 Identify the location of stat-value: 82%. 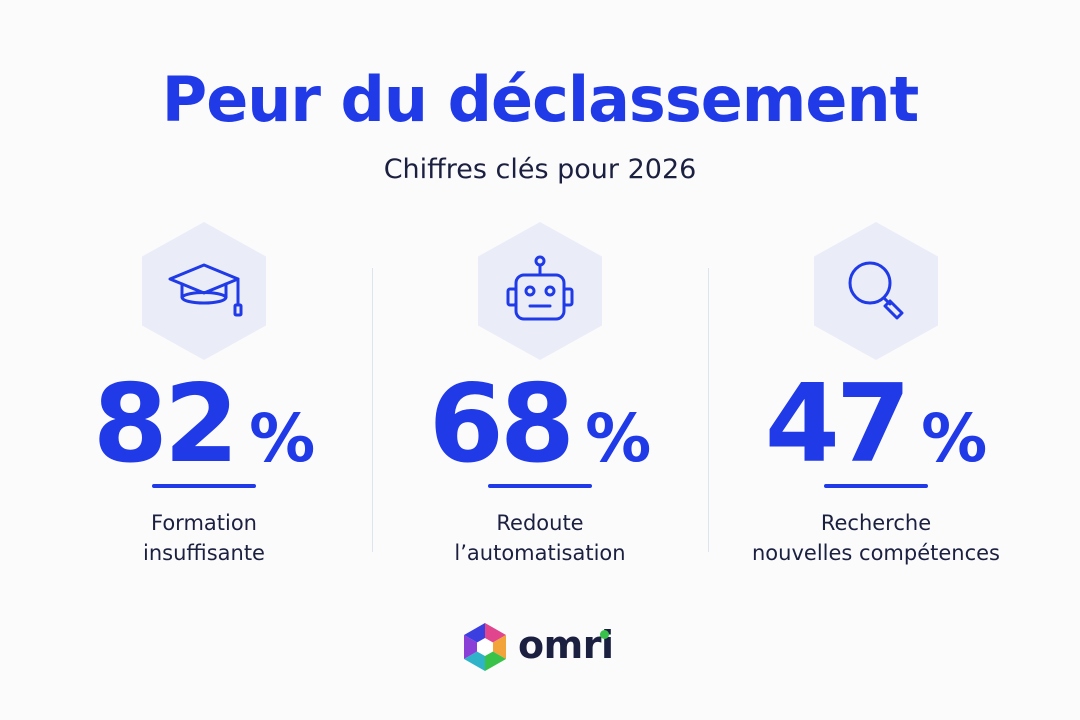
(204, 423).